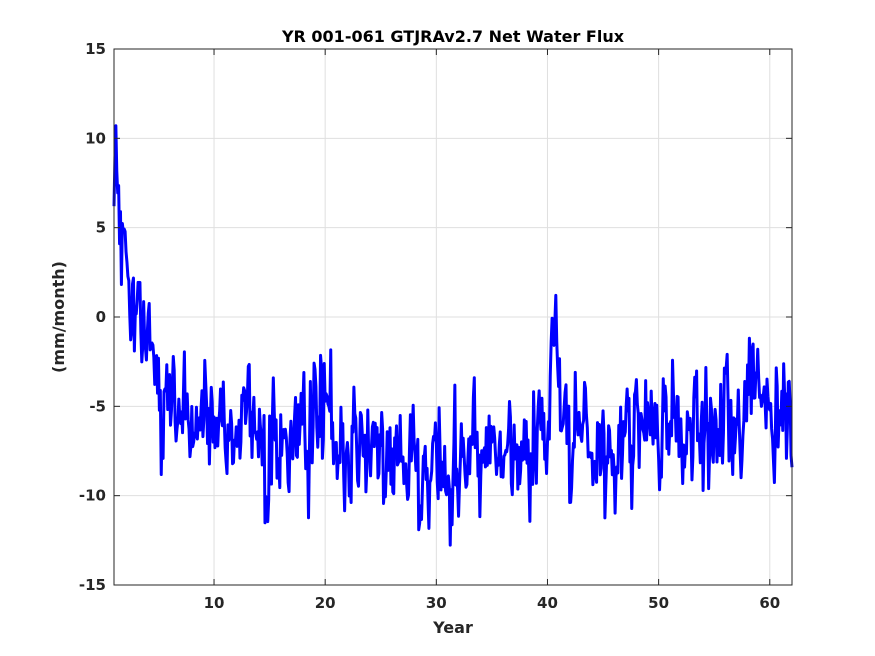  What do you see at coordinates (95, 138) in the screenshot?
I see `y-tick-label: 10` at bounding box center [95, 138].